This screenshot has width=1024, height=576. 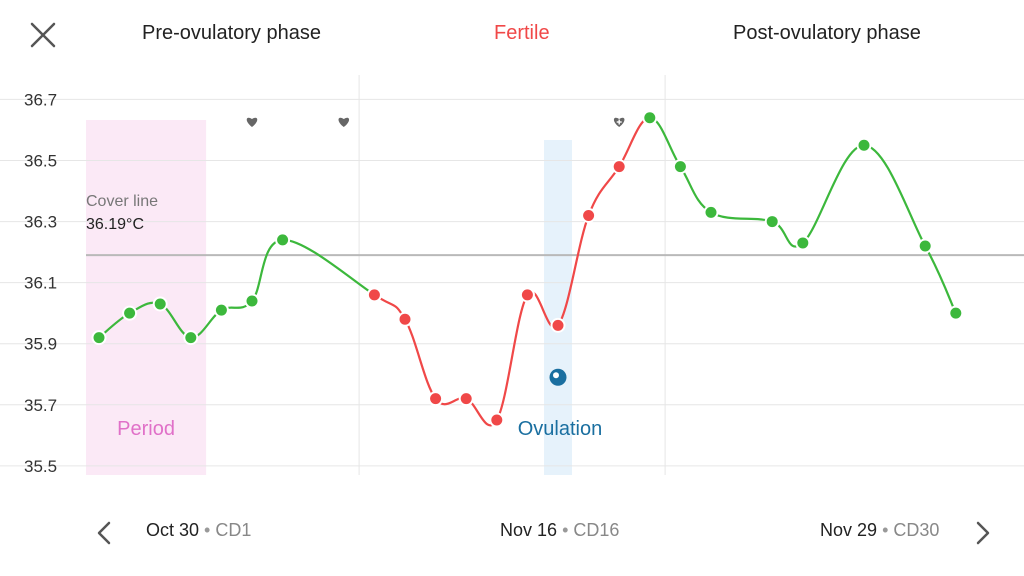 What do you see at coordinates (40, 405) in the screenshot?
I see `y-tick-label: 35.7` at bounding box center [40, 405].